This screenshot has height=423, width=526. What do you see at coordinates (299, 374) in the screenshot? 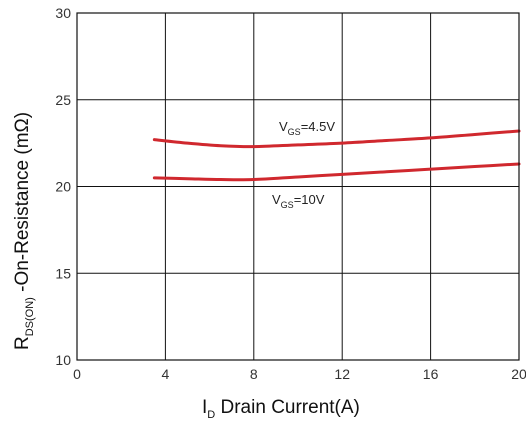
I see `x-tick-labels: 0 4 8 12 16 20` at bounding box center [299, 374].